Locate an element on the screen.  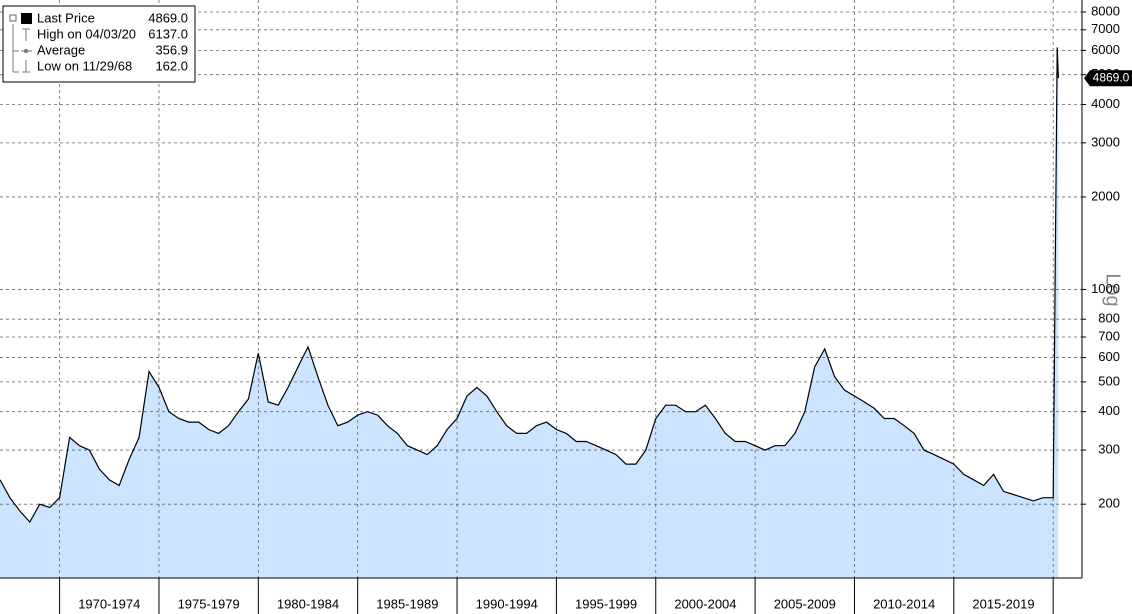
x-tick-label: 1970-1974 is located at coordinates (109, 603).